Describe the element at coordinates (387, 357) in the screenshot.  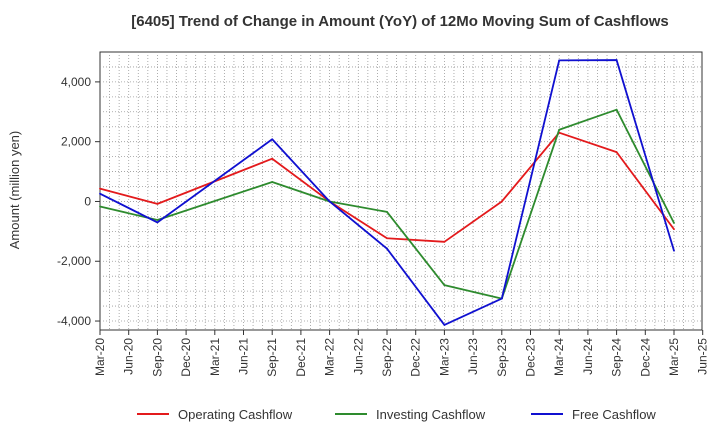
I see `x-tick-label: Sep-22` at that location.